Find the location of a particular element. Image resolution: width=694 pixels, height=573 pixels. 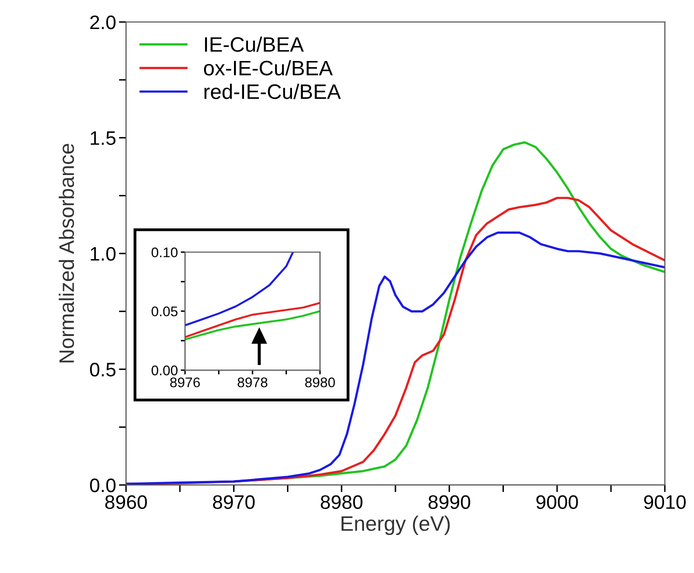

y-tick-label: 1.0 is located at coordinates (103, 253).